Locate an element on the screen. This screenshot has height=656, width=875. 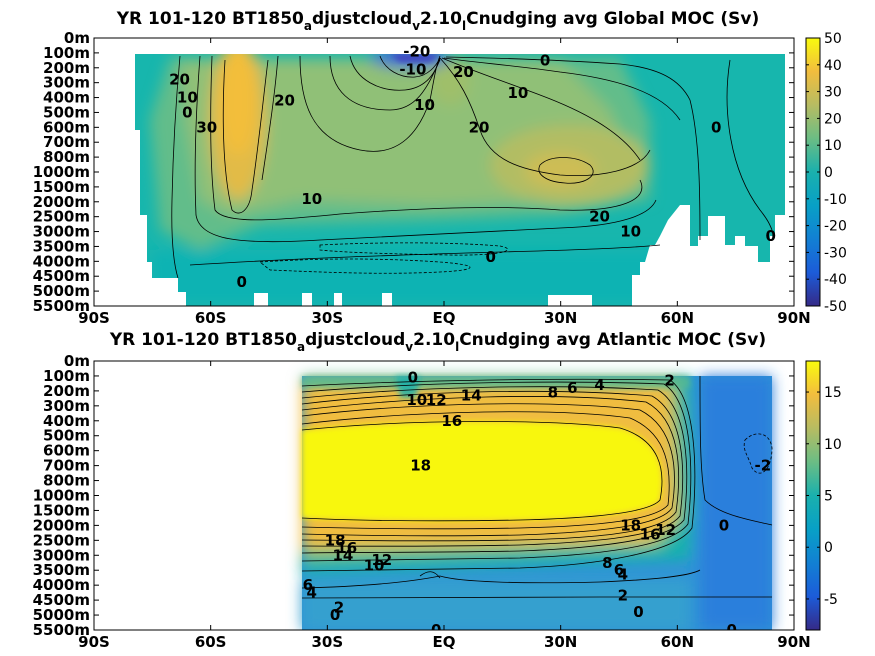
atlantic-x-tick-label: 60S is located at coordinates (211, 642).